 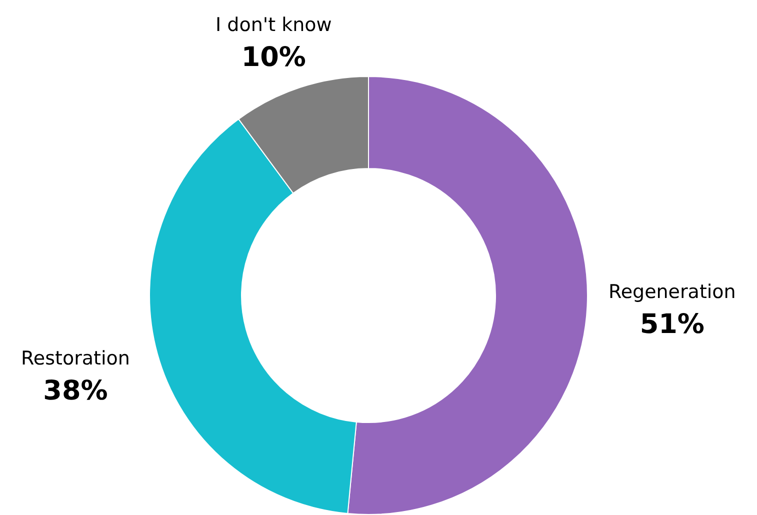 I want to click on slice-label: Regeneration, so click(x=672, y=291).